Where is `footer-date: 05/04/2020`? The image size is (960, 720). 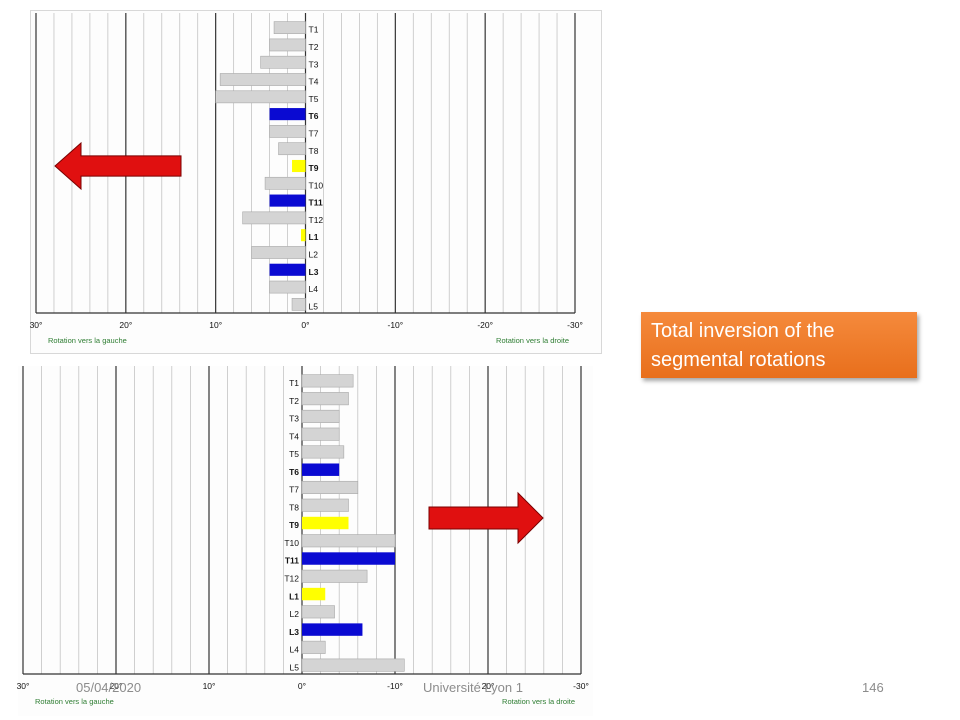 footer-date: 05/04/2020 is located at coordinates (109, 687).